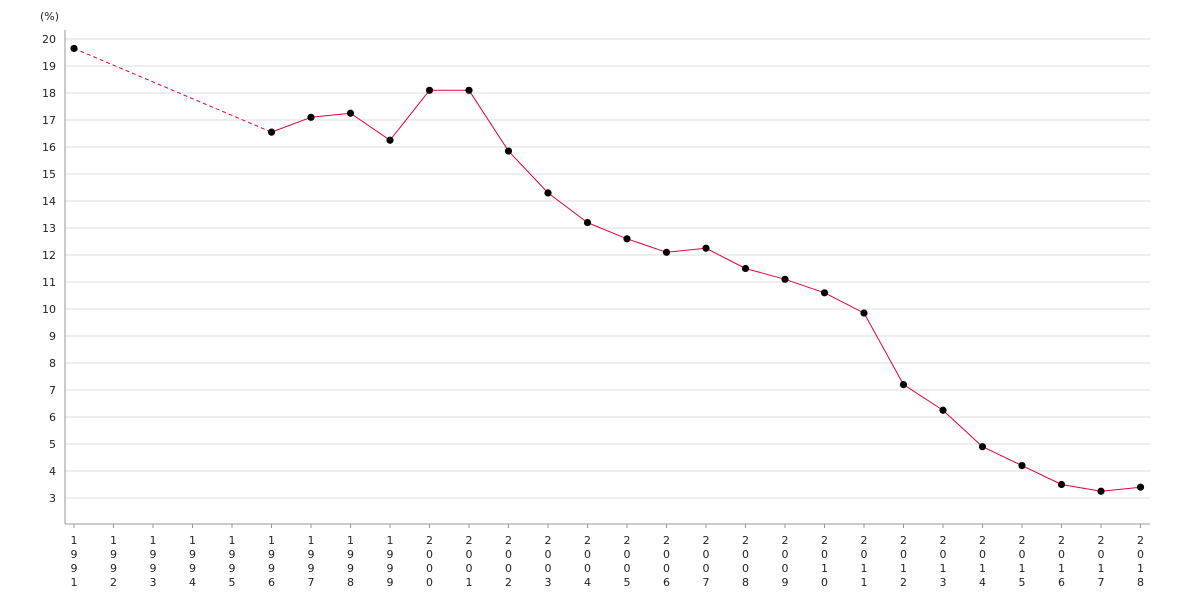  I want to click on y-tick-label: 13, so click(49, 228).